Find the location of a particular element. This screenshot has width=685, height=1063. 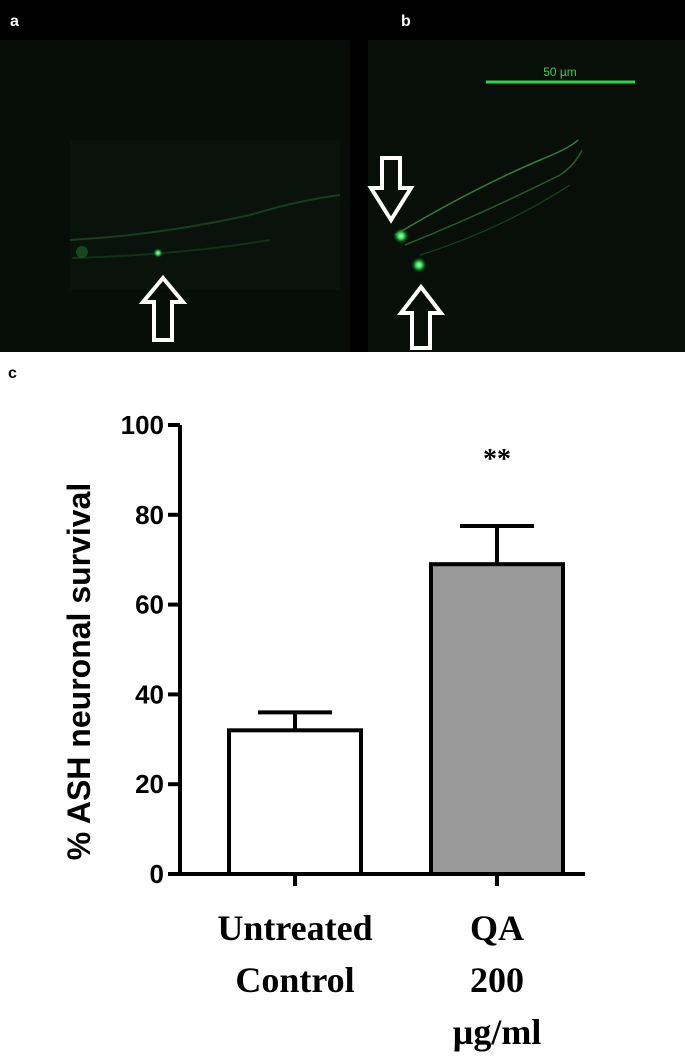

panel-b-label: b is located at coordinates (406, 21).